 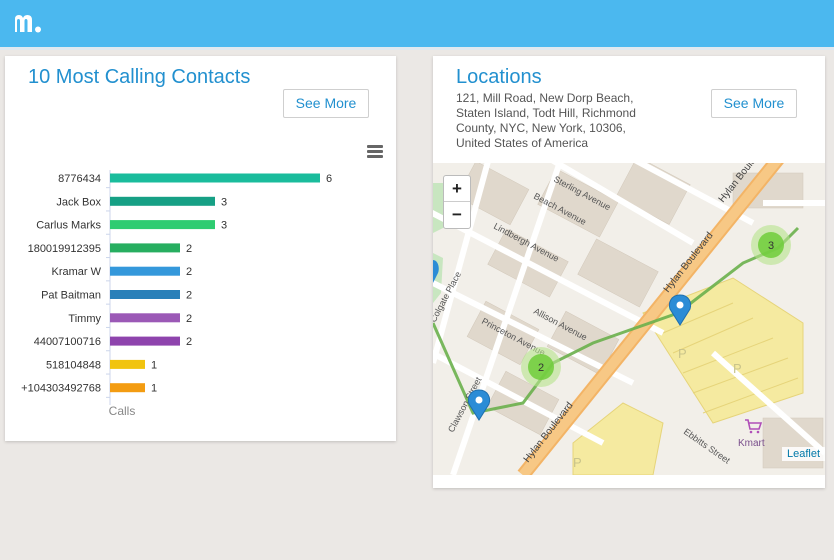 I want to click on zoom-control: + −, so click(x=457, y=202).